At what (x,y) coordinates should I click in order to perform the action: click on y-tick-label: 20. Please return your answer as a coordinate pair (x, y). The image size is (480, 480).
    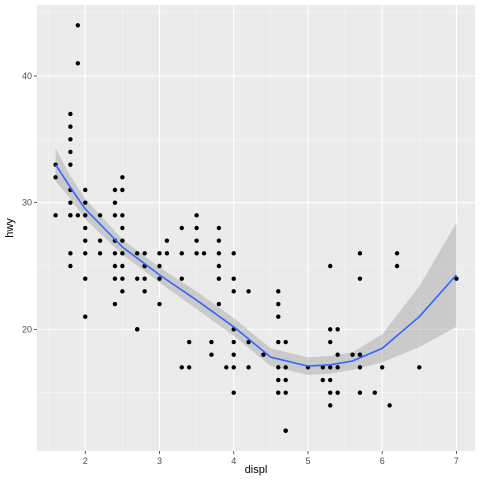
    Looking at the image, I should click on (27, 329).